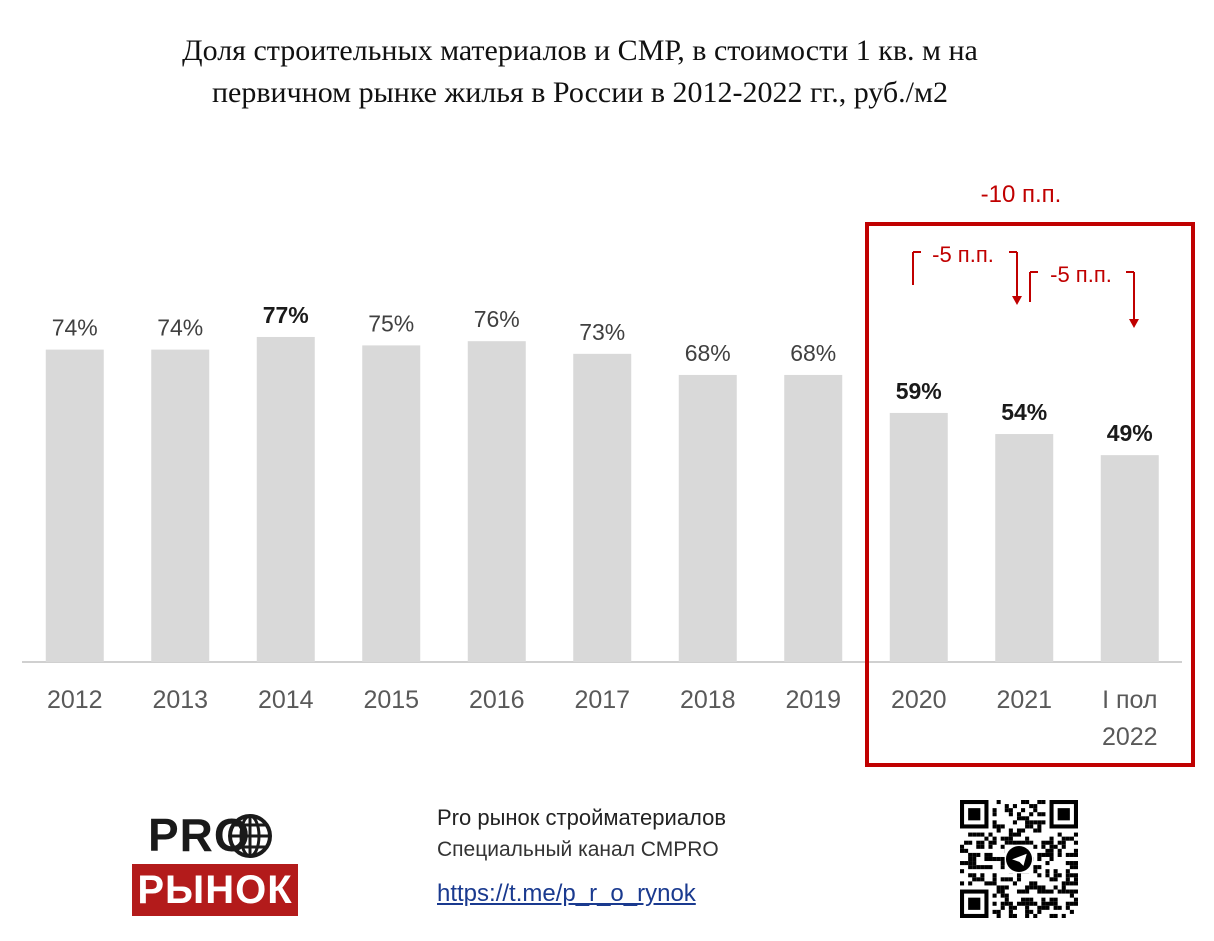 This screenshot has height=941, width=1214. Describe the element at coordinates (1021, 194) in the screenshot. I see `annotation-total: -10 п.п.` at that location.